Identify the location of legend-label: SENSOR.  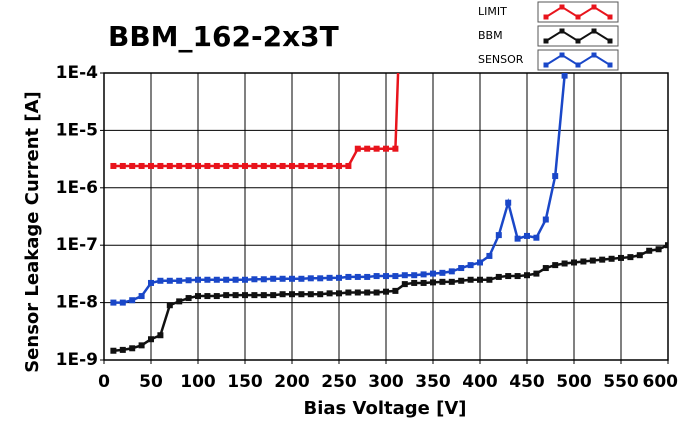
(501, 59).